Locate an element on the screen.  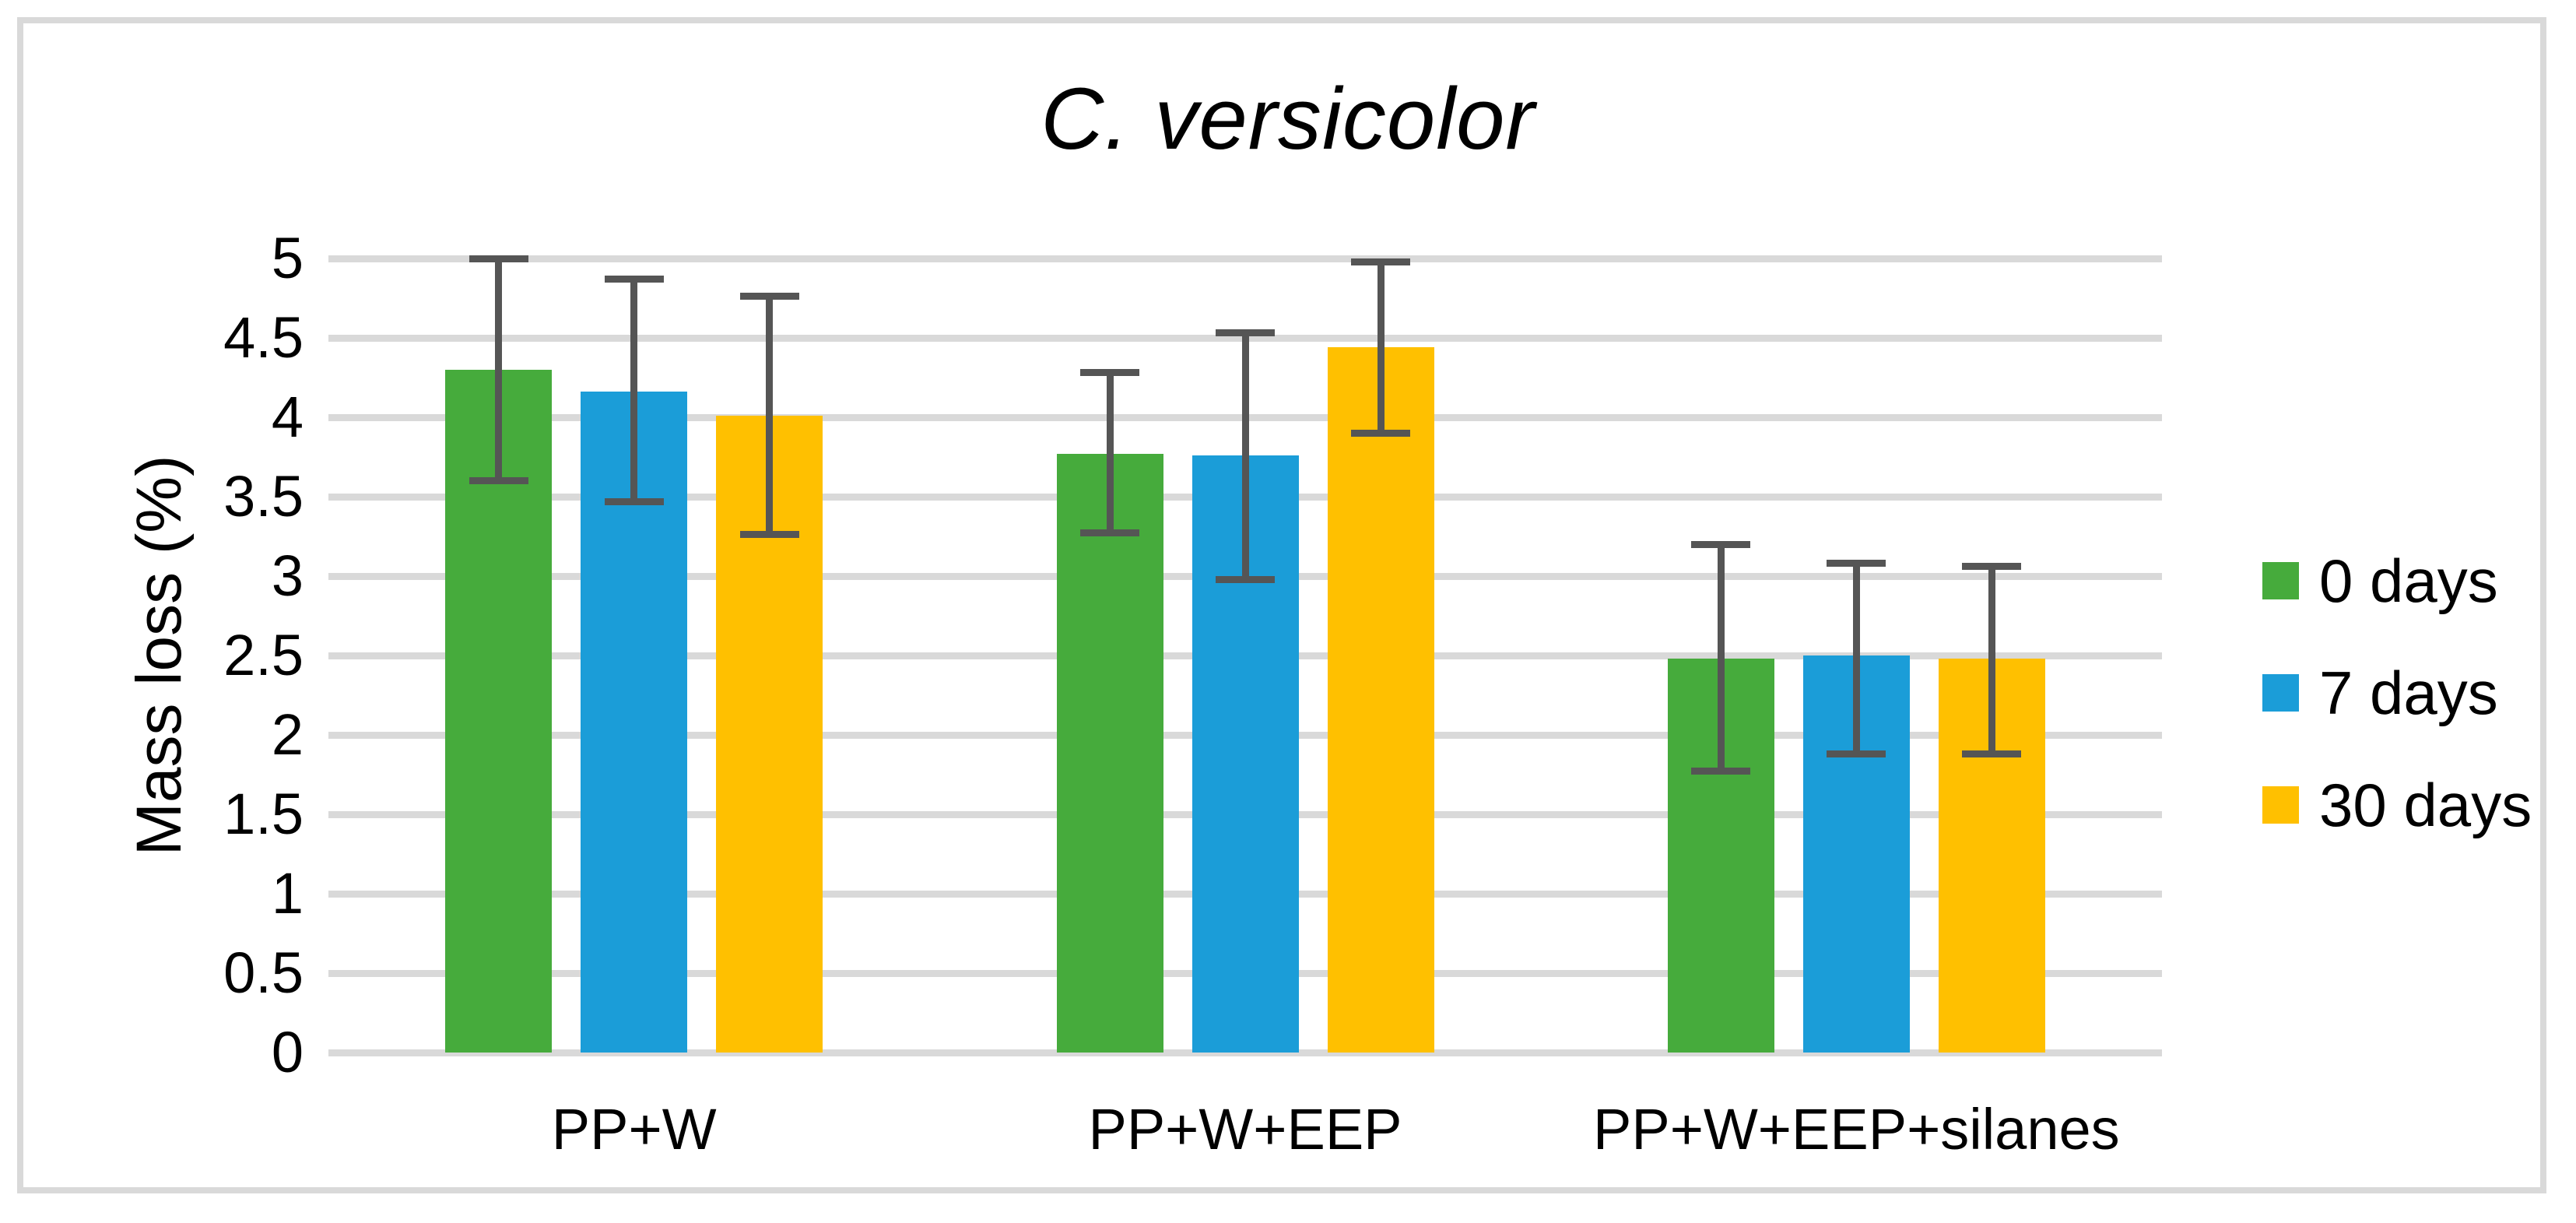
category-label: PP+W is located at coordinates (634, 1129).